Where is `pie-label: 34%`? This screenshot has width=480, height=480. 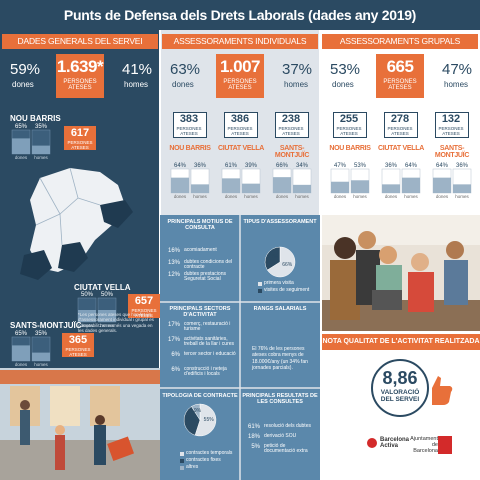
pie-label: 34% is located at coordinates (272, 257).